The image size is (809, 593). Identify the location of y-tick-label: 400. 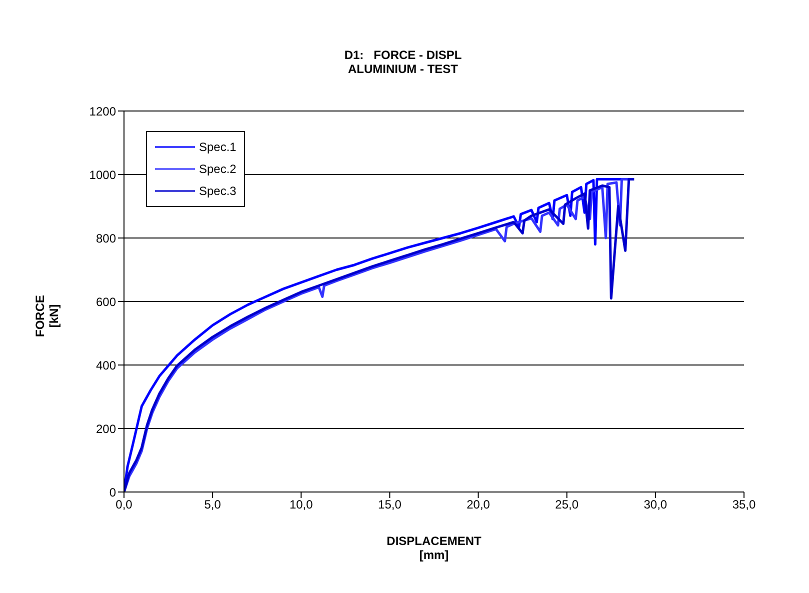
(106, 365).